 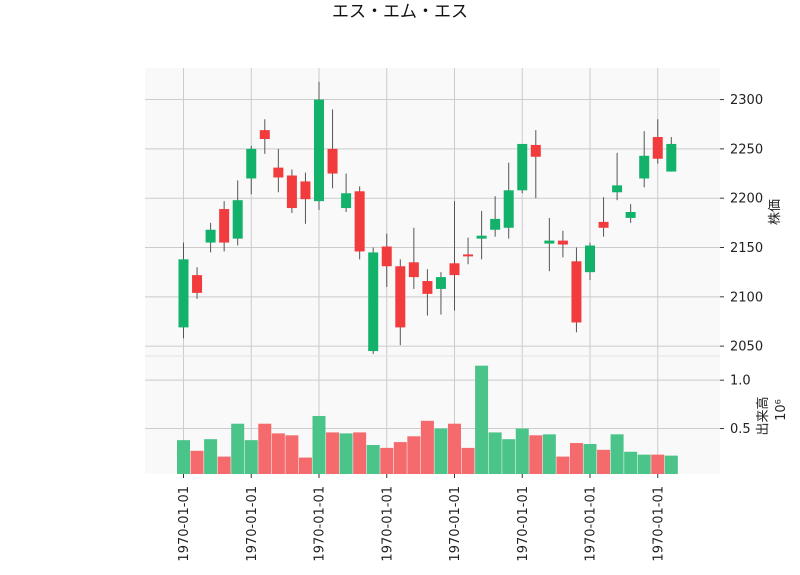 What do you see at coordinates (741, 265) in the screenshot?
I see `y-axis-ticks: 2050 2100 2150 2200 2250 2300 0.5 1.0` at bounding box center [741, 265].